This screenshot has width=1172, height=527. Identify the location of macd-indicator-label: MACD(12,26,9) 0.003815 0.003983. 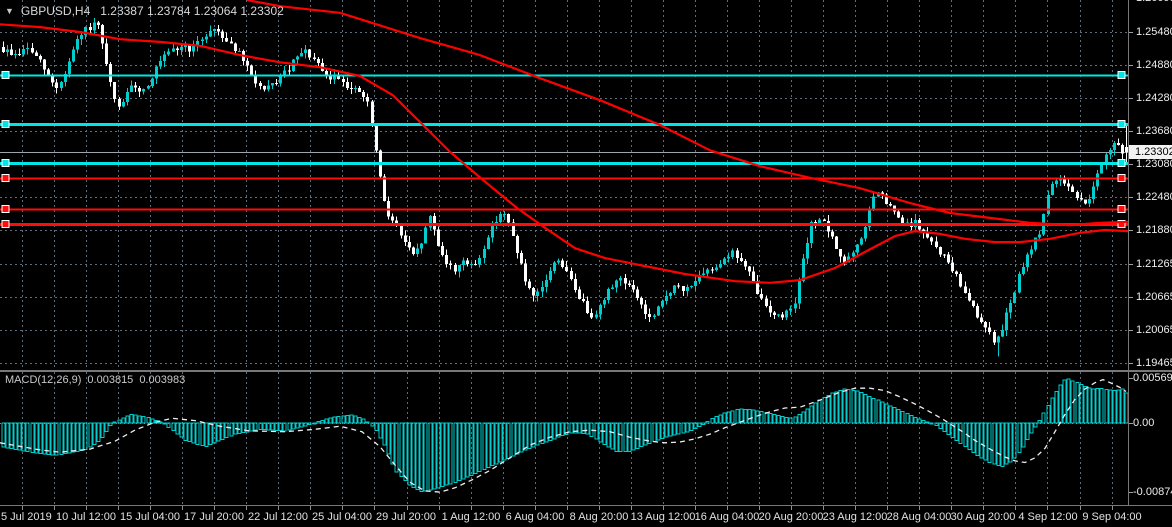
(98, 380).